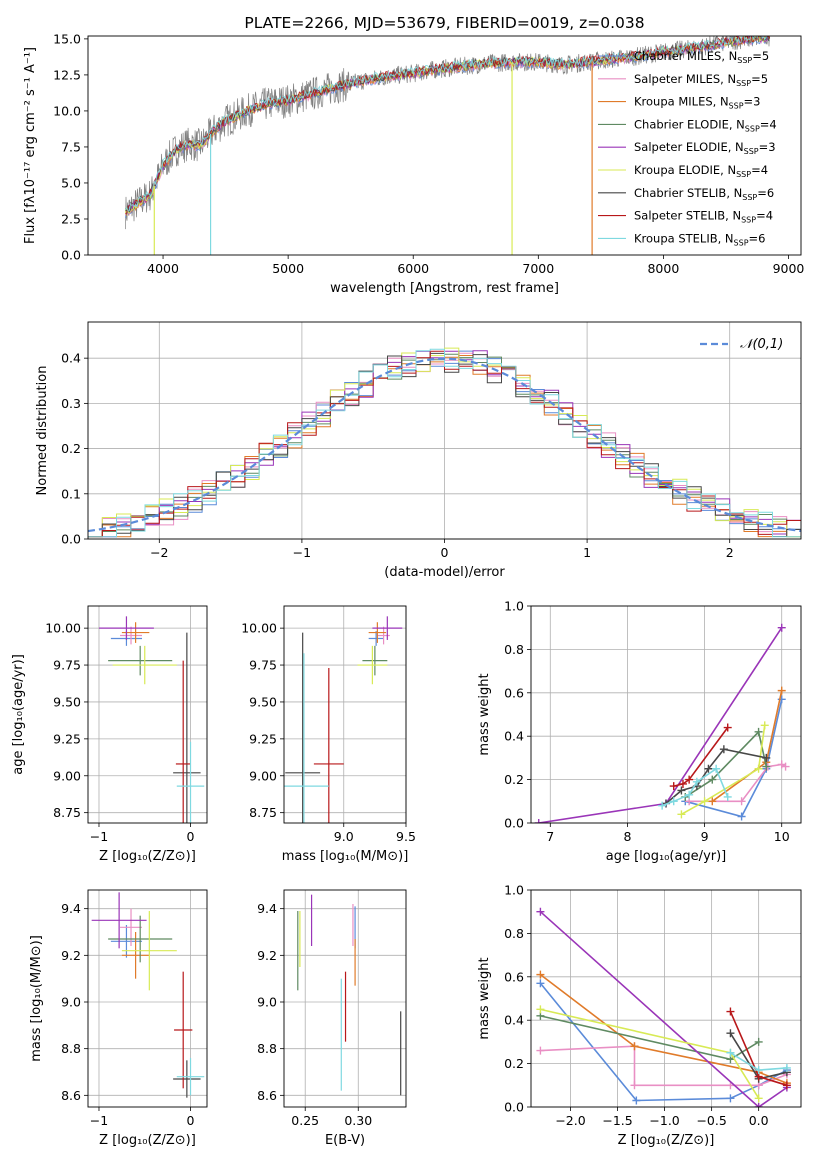 Image resolution: width=819 pixels, height=1174 pixels. Describe the element at coordinates (30, 145) in the screenshot. I see `y-axis-label: Flux [fλ10⁻¹⁷ erg cm⁻² s⁻¹ A⁻¹]` at that location.